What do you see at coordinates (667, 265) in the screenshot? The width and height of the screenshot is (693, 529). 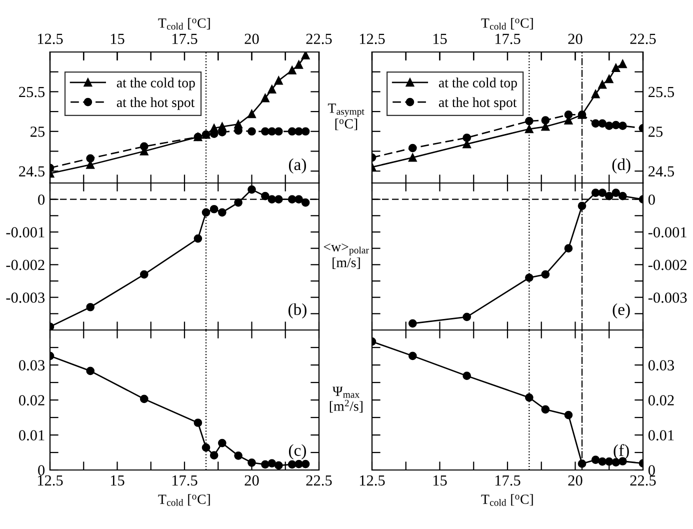 I see `y-tick-label: -0.002` at bounding box center [667, 265].